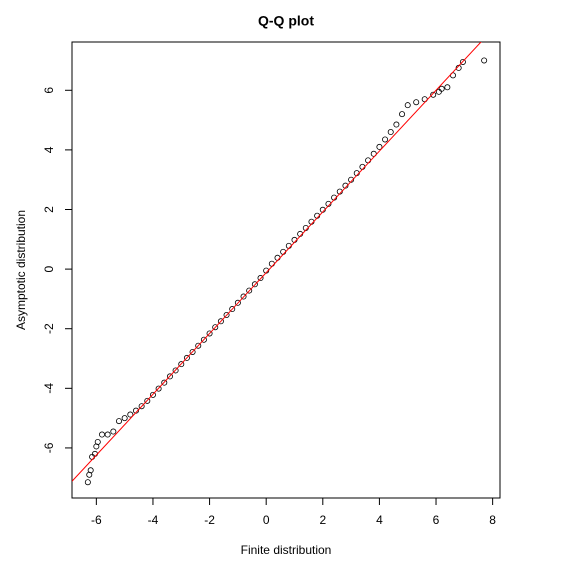 This screenshot has width=573, height=572. Describe the element at coordinates (379, 520) in the screenshot. I see `x-tick-label: 4` at that location.